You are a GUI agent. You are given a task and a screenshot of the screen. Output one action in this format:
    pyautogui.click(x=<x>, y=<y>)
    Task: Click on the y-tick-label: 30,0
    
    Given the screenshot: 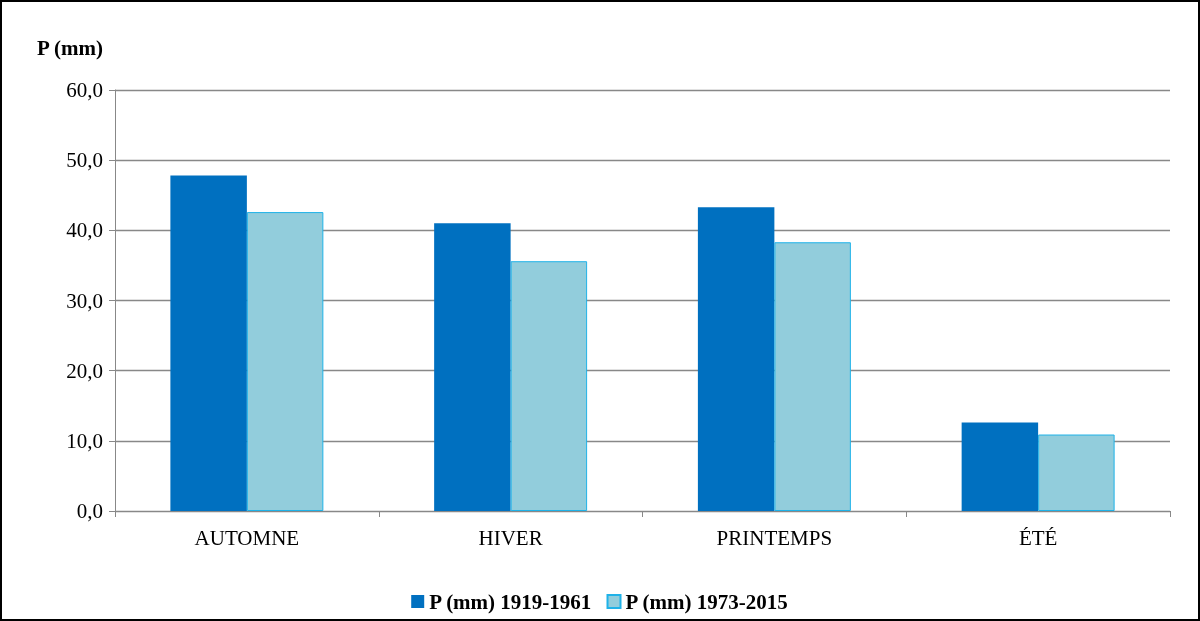 What is the action you would take?
    pyautogui.click(x=84, y=300)
    